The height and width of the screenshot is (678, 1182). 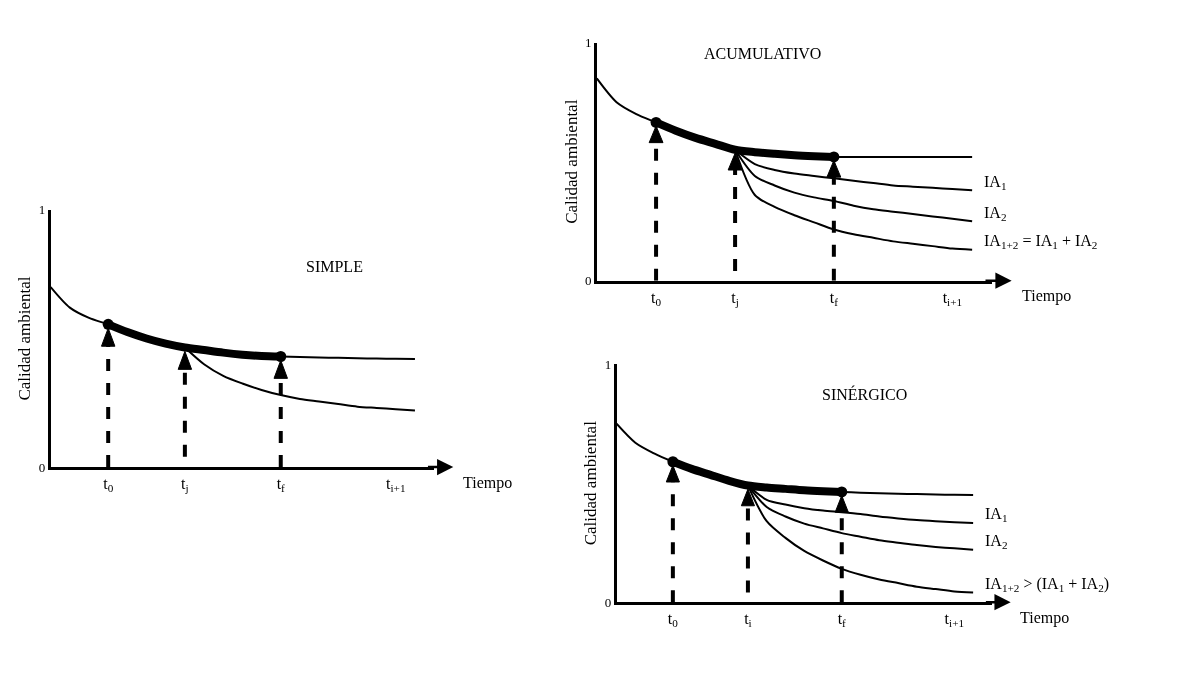 I want to click on text: SIMPLE, so click(x=334, y=266).